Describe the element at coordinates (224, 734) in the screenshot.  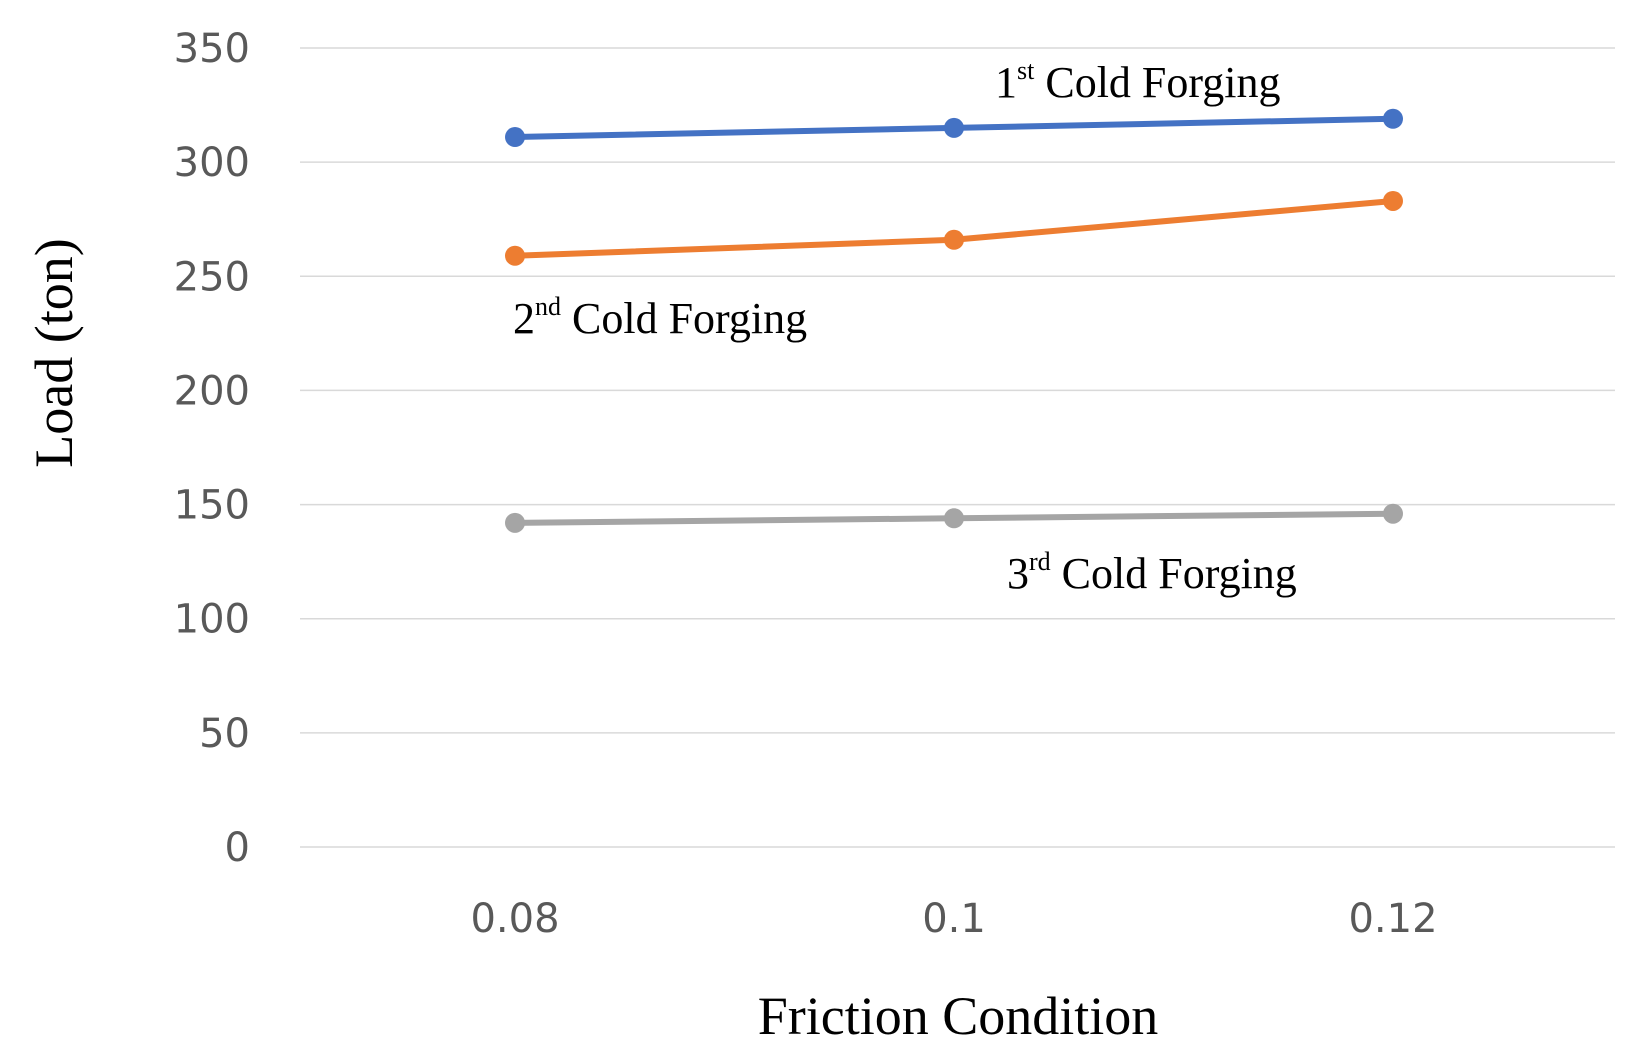
I see `y-tick-label: 50` at that location.